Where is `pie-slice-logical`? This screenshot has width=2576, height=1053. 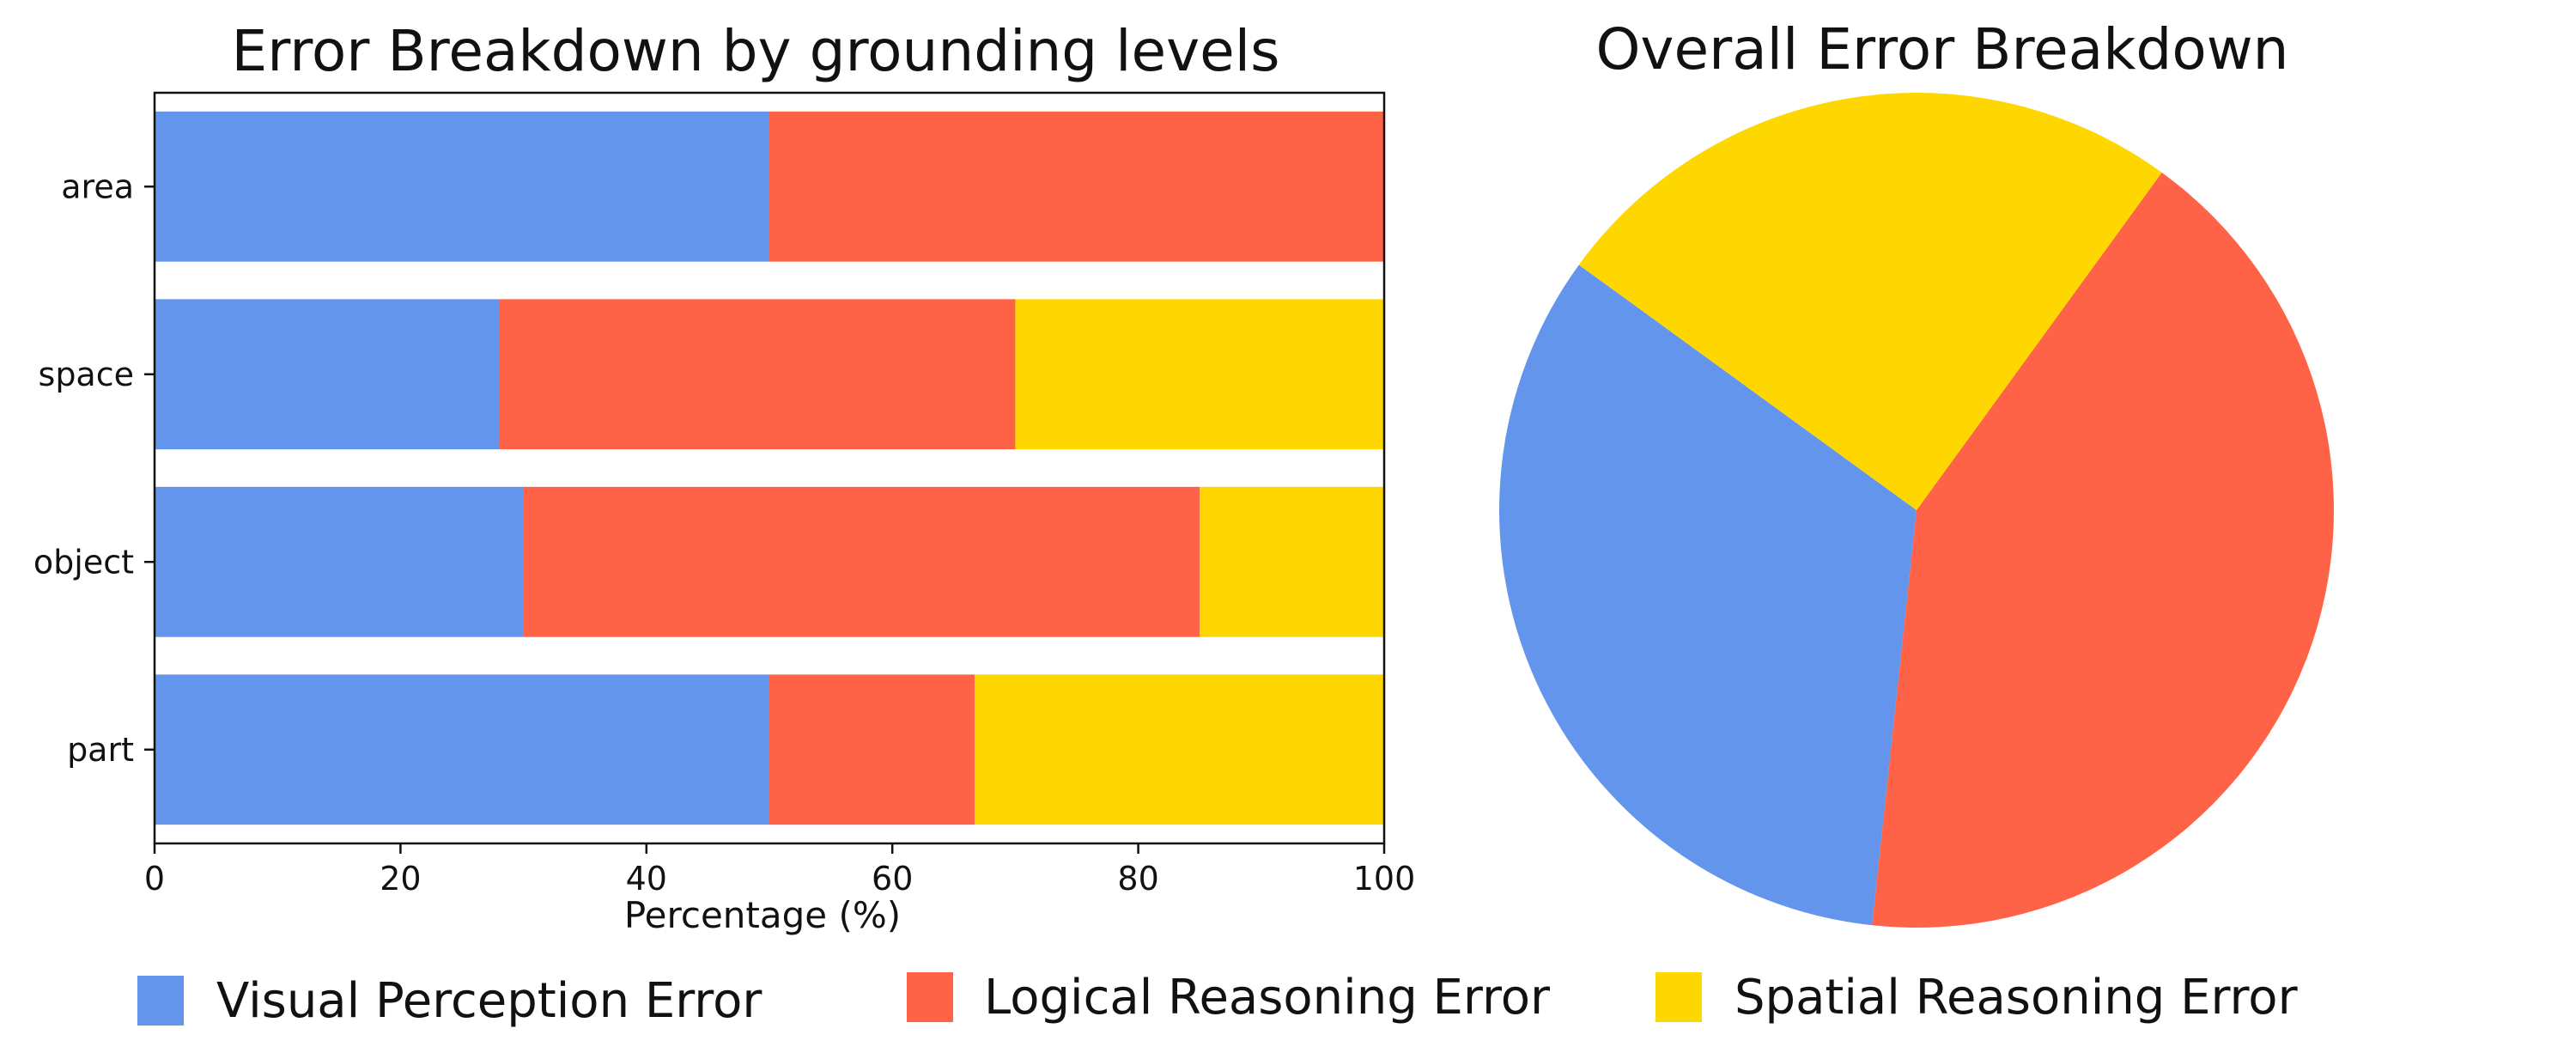 pie-slice-logical is located at coordinates (2103, 550).